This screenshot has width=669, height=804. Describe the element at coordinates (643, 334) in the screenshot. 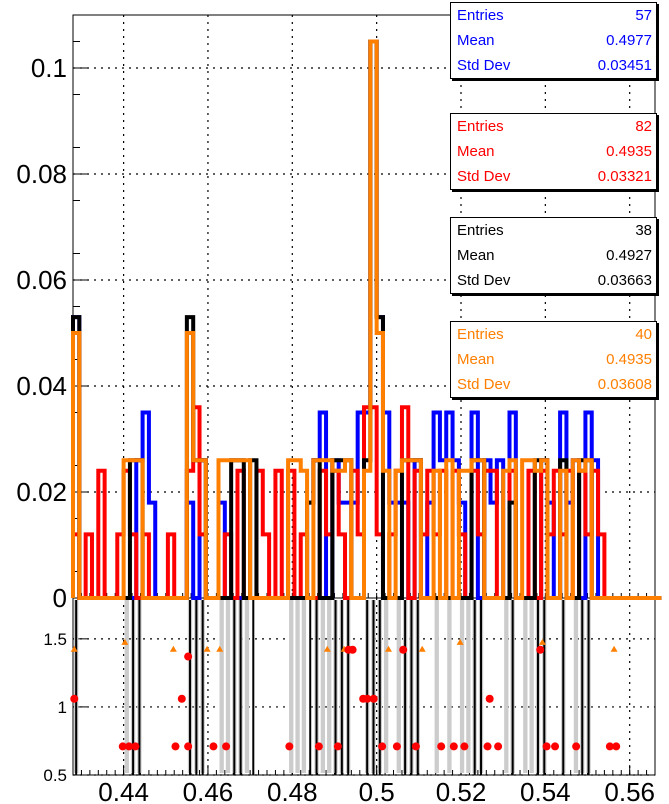

I see `stat-value: 40` at that location.